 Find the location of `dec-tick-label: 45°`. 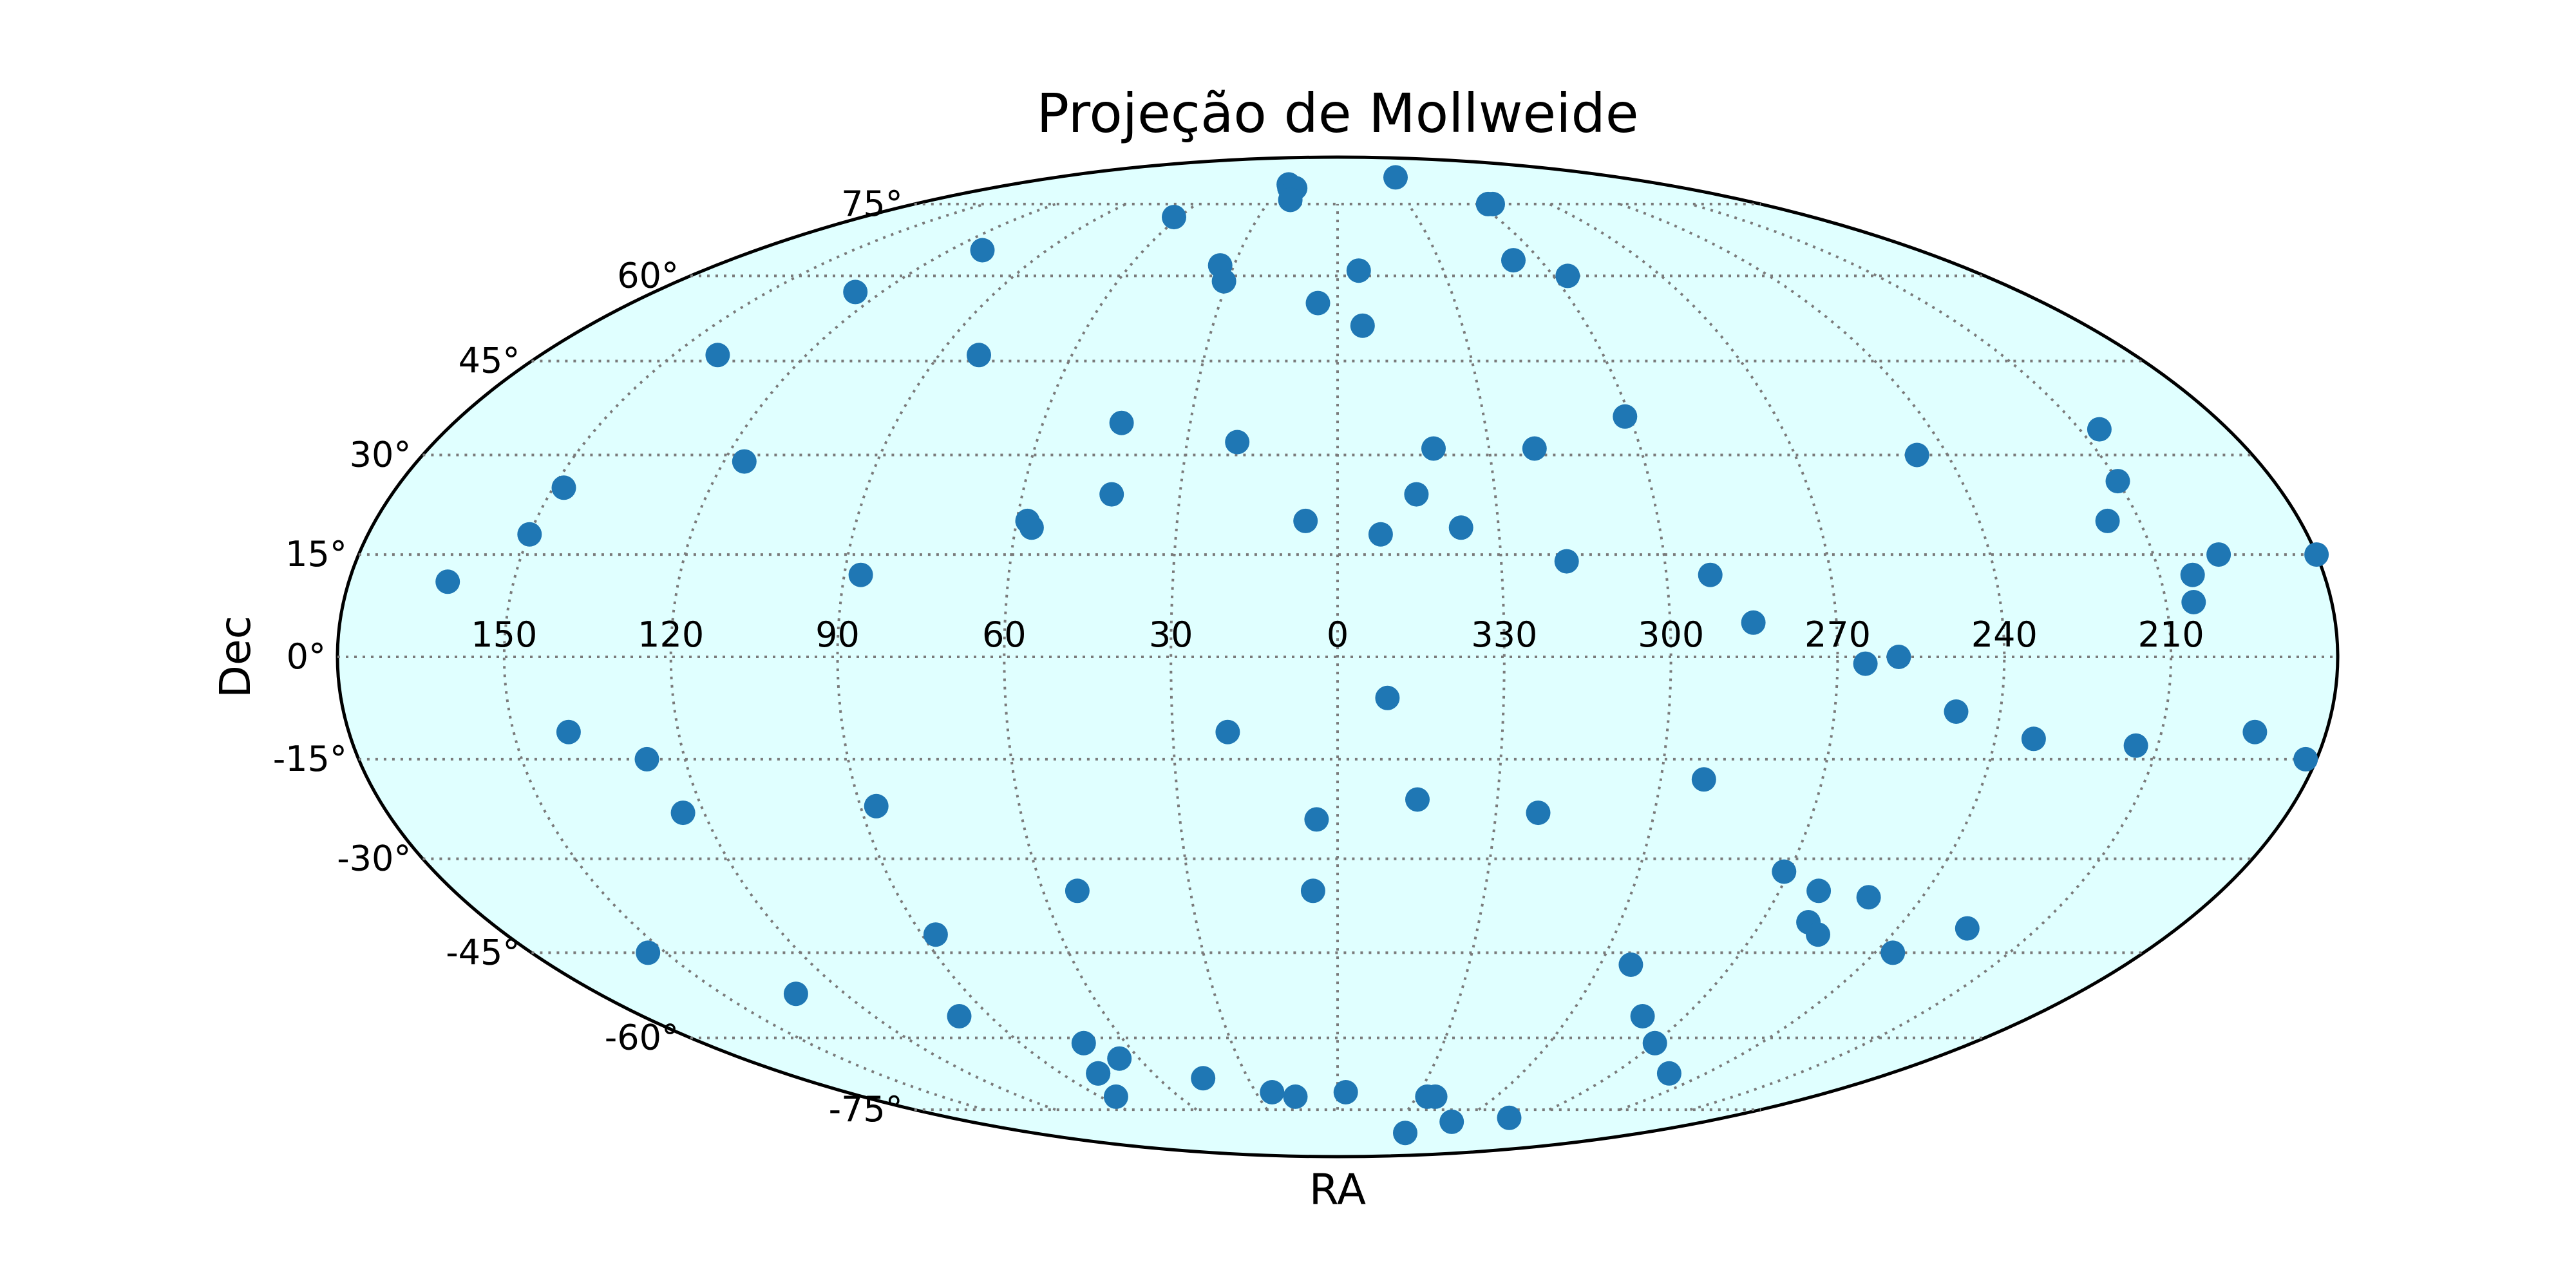

dec-tick-label: 45° is located at coordinates (490, 361).